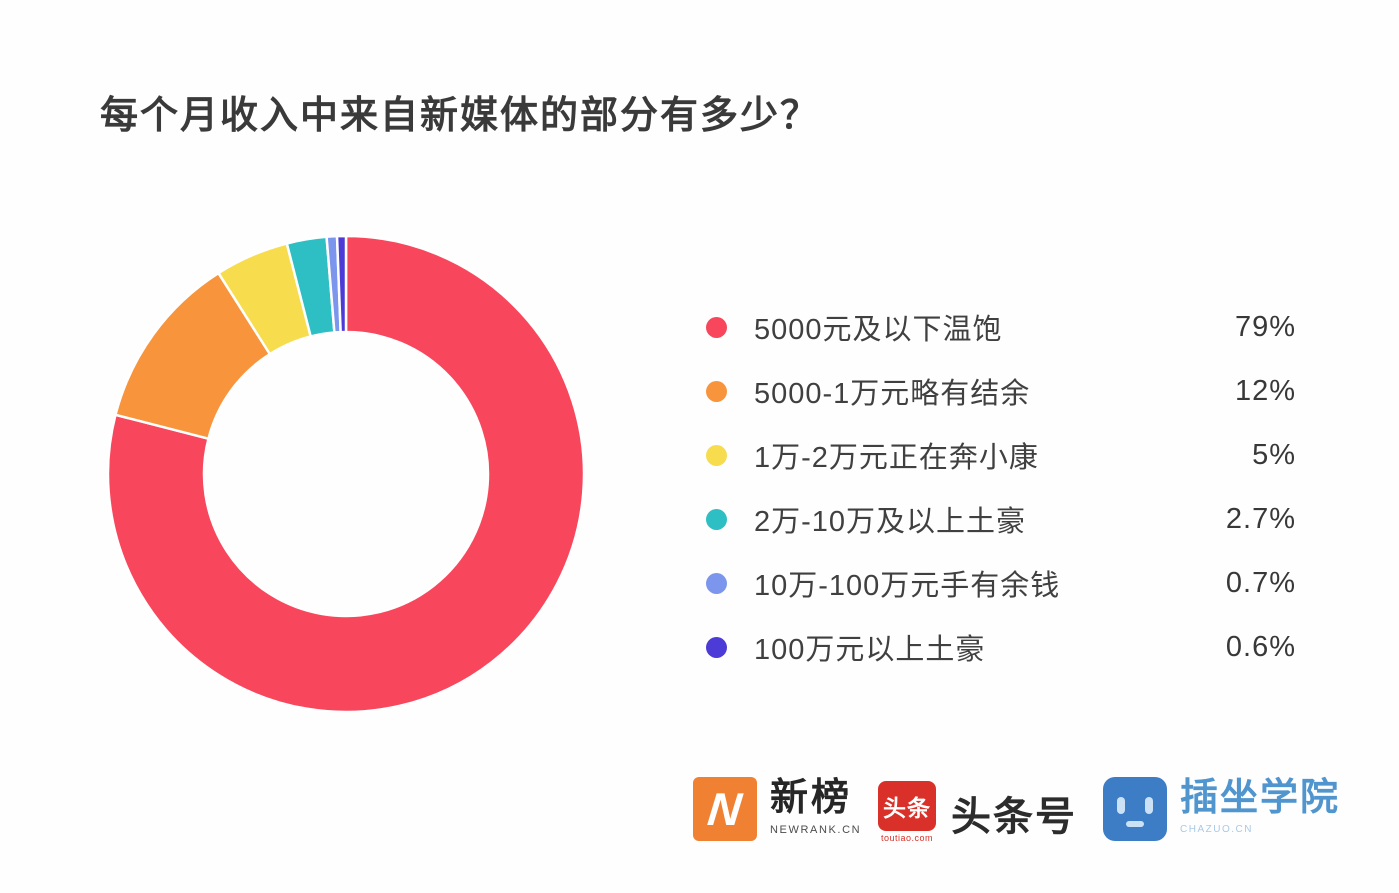 The height and width of the screenshot is (893, 1399). What do you see at coordinates (1014, 817) in the screenshot?
I see `toutiao-name: 头条号` at bounding box center [1014, 817].